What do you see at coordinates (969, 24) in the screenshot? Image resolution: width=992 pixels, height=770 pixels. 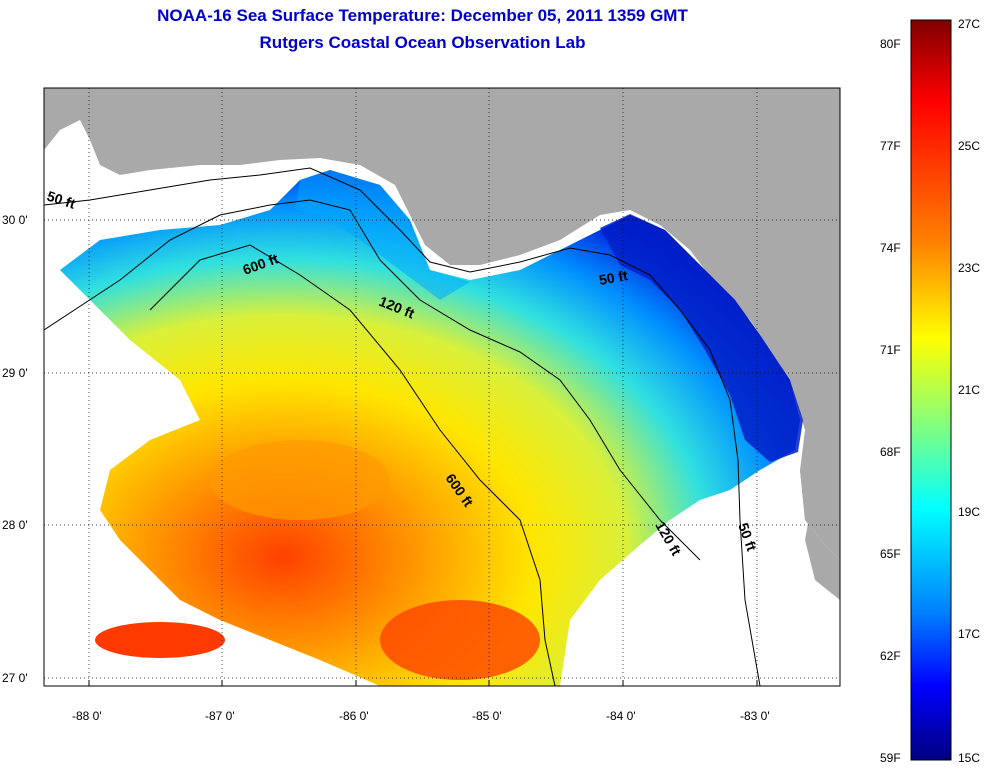 I see `colorbar-c-label: 27C` at bounding box center [969, 24].